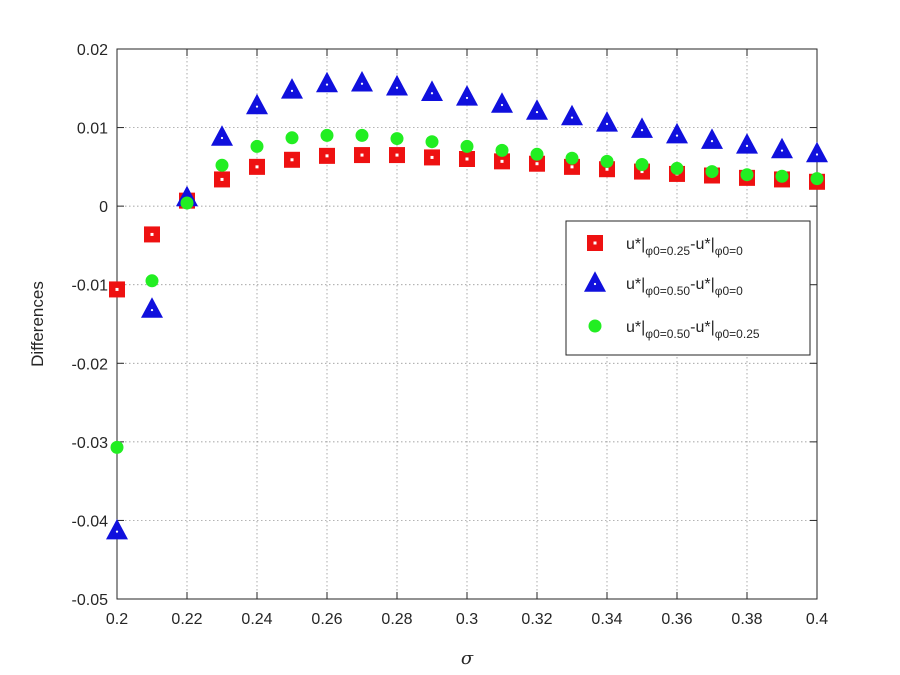 Image resolution: width=900 pixels, height=675 pixels. I want to click on legend-marker-square, so click(595, 243).